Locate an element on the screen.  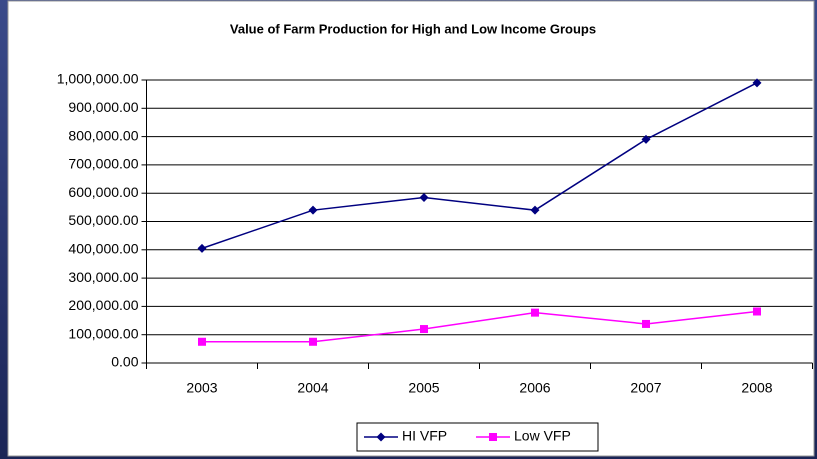
y-tick-label: 0.00 is located at coordinates (124, 362).